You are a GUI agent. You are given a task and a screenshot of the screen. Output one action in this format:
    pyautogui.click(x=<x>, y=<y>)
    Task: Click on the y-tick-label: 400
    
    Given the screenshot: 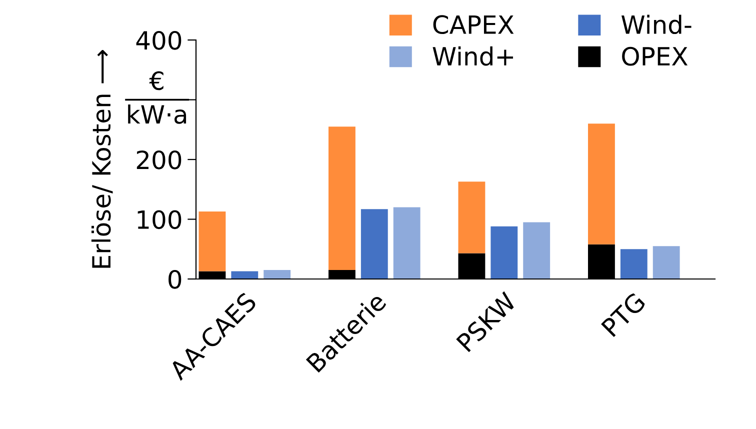 What is the action you would take?
    pyautogui.click(x=159, y=40)
    